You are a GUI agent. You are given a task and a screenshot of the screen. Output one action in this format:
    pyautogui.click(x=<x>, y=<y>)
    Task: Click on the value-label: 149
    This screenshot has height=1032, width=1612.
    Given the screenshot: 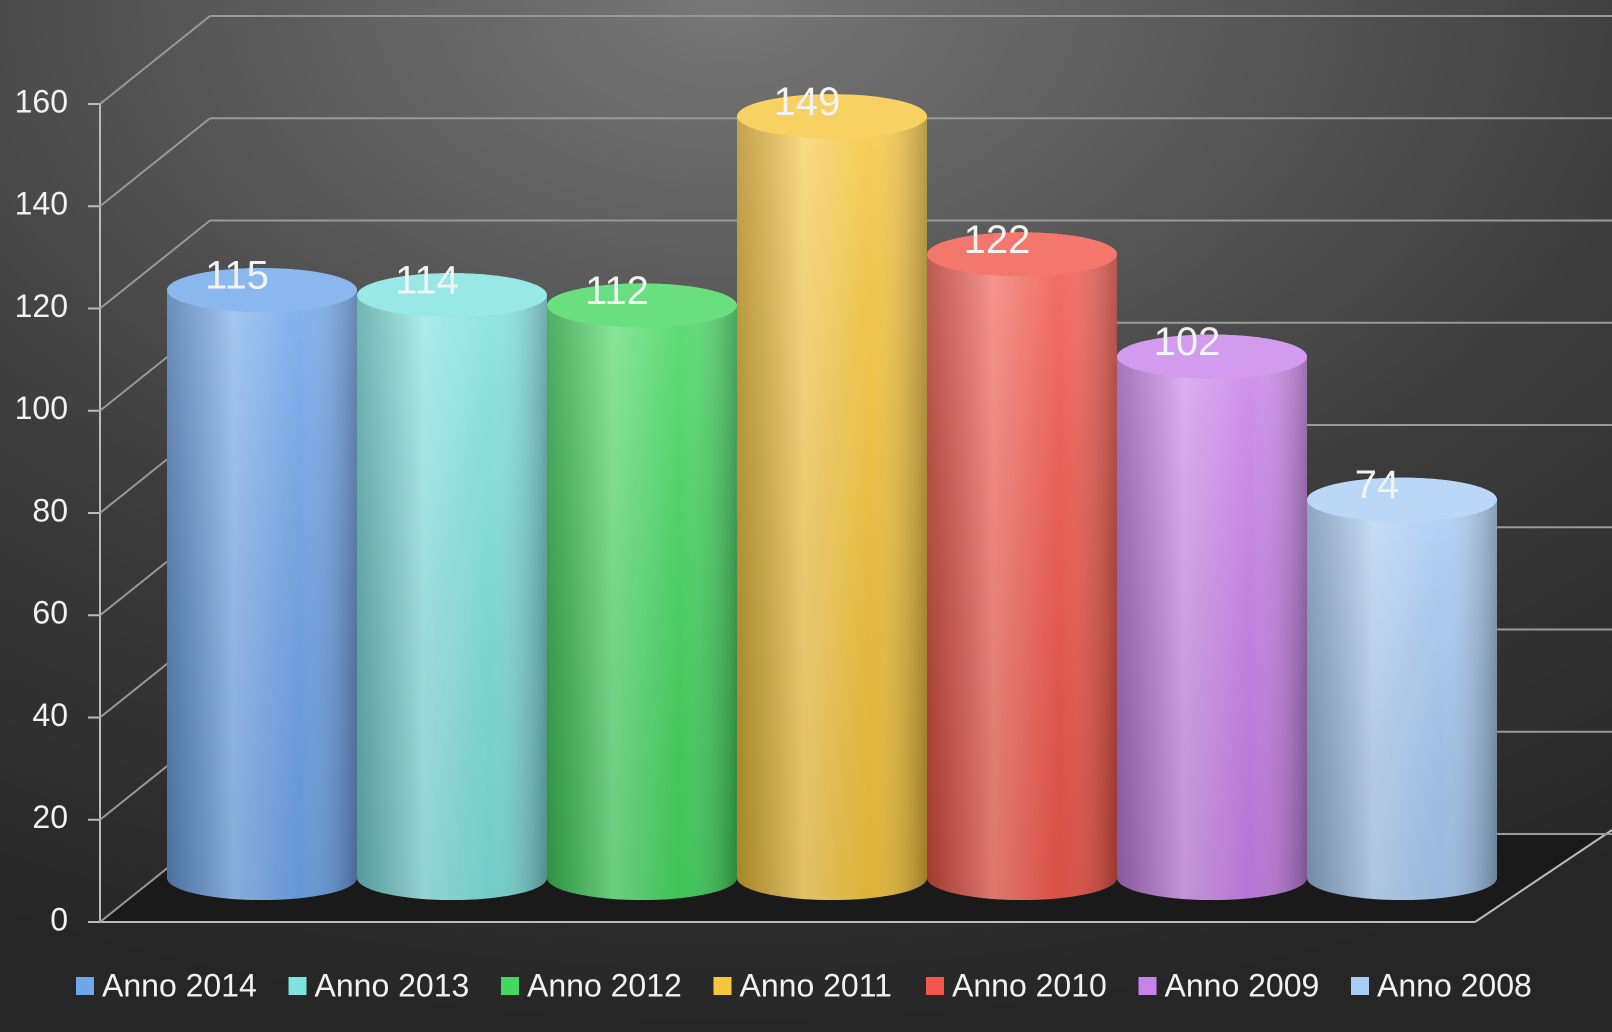 What is the action you would take?
    pyautogui.click(x=807, y=102)
    